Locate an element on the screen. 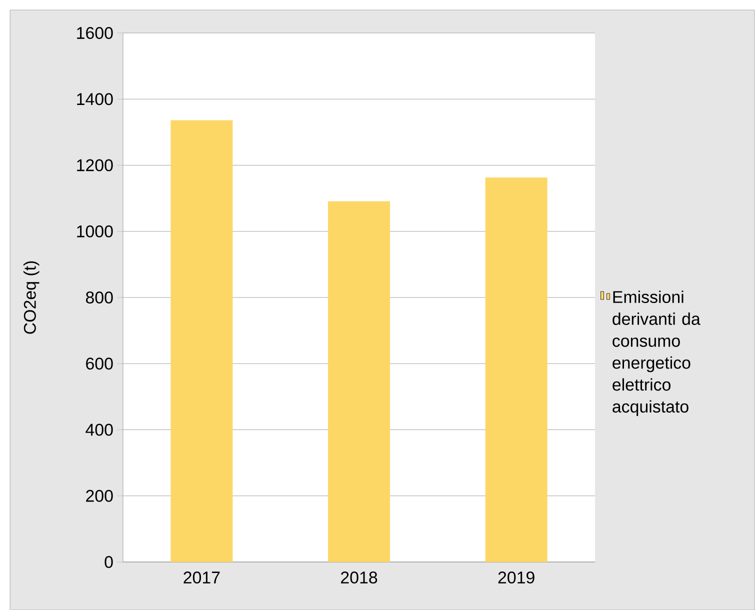 This screenshot has width=755, height=610. y-tick-label: 800 is located at coordinates (99, 297).